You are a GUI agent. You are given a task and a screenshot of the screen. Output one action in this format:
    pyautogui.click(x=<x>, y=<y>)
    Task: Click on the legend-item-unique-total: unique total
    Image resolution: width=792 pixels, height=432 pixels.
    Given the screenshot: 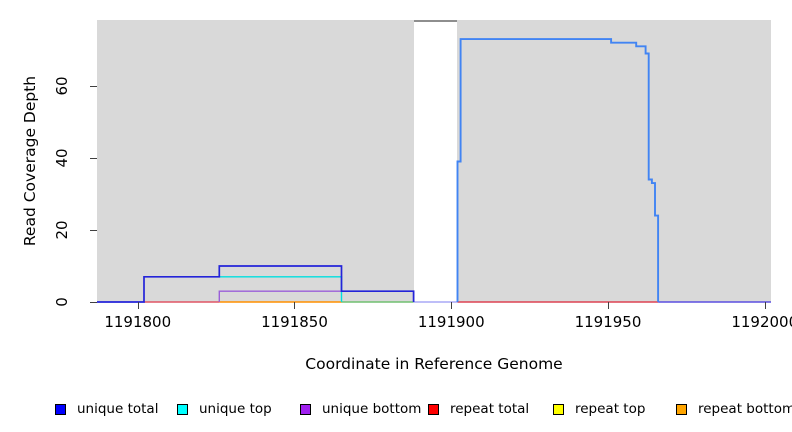 What is the action you would take?
    pyautogui.click(x=106, y=409)
    